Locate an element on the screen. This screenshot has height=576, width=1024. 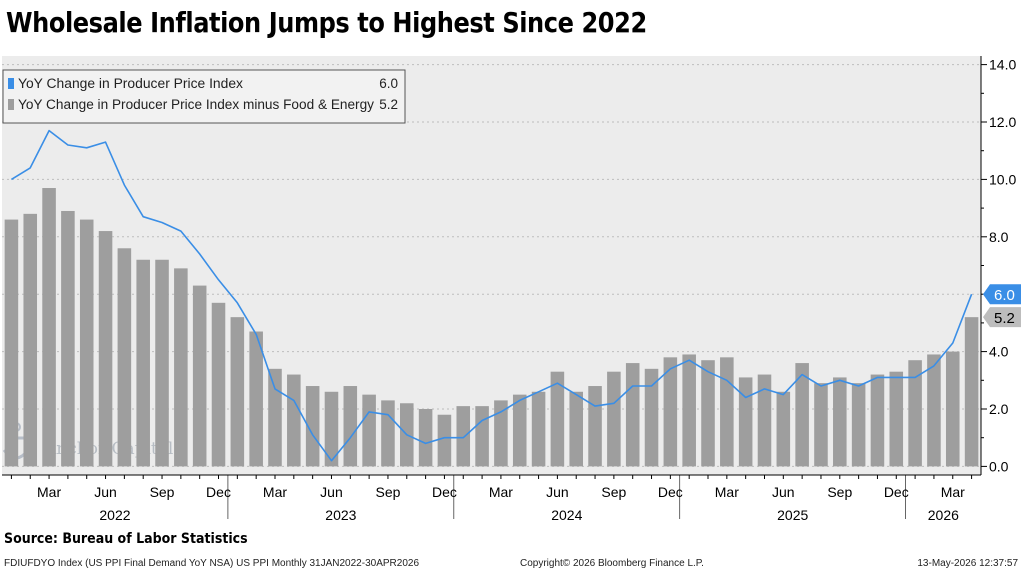
legend-box is located at coordinates (204, 96).